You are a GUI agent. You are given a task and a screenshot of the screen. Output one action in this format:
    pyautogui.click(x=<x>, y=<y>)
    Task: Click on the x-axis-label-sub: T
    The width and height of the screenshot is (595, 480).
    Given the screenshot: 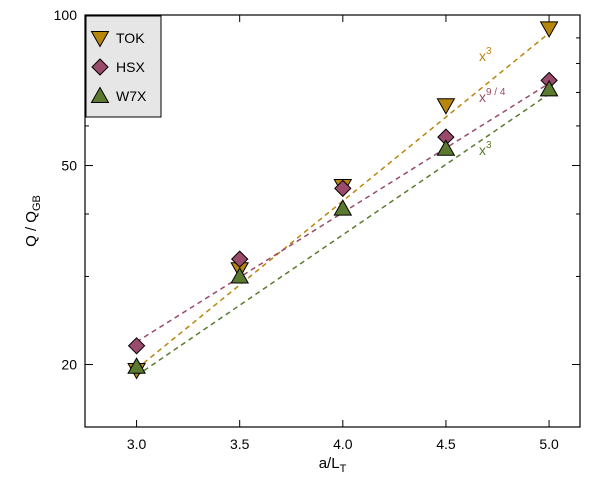 What is the action you would take?
    pyautogui.click(x=343, y=469)
    